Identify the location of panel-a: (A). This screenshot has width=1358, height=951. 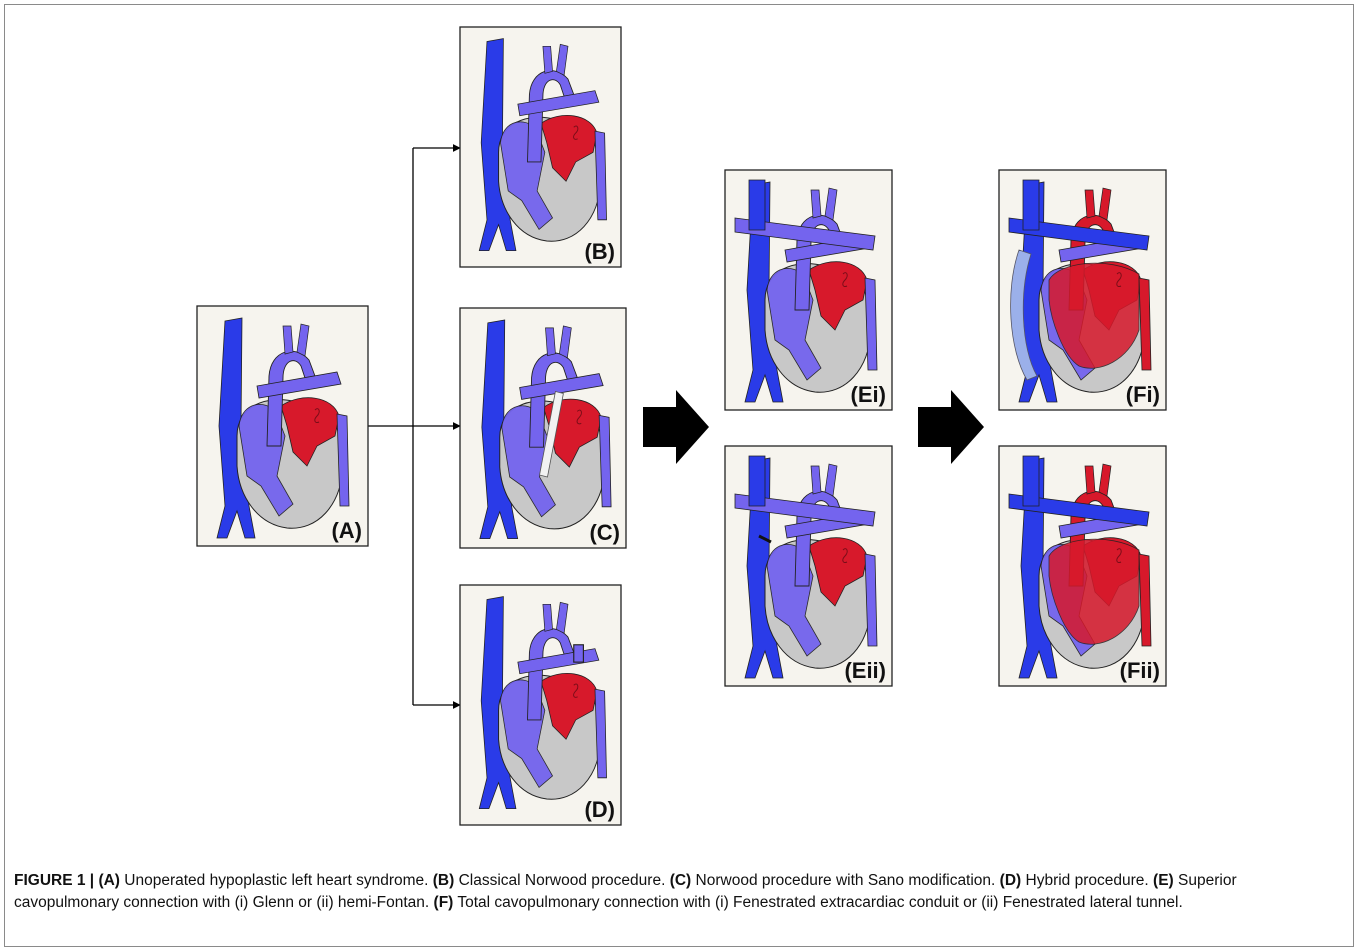
(282, 426).